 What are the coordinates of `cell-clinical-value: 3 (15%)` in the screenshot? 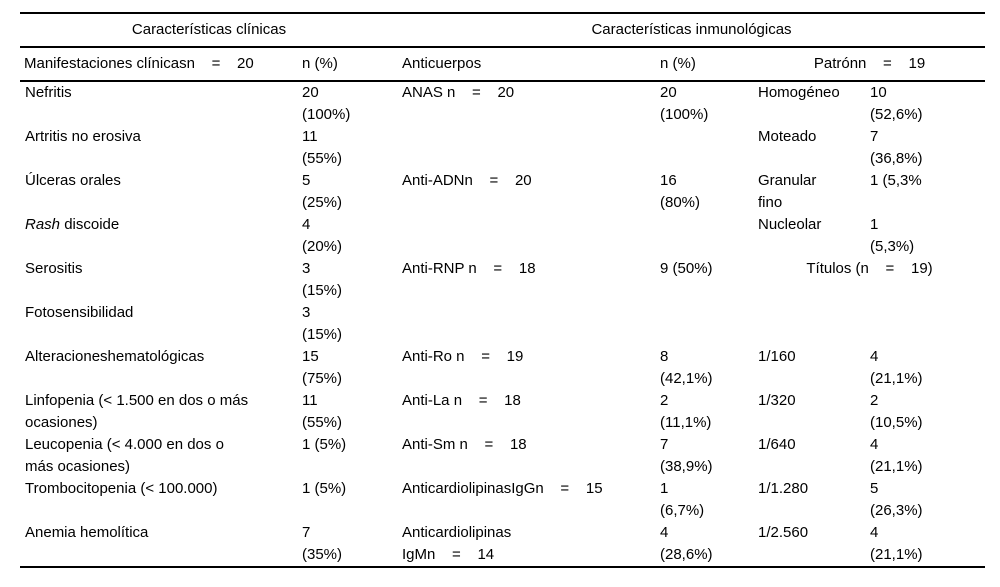 It's located at (348, 324).